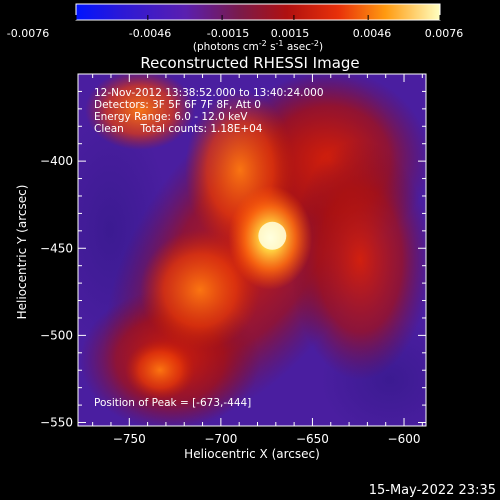 The width and height of the screenshot is (500, 500). Describe the element at coordinates (178, 129) in the screenshot. I see `annotation-clean: Clean Total counts: 1.18E+04` at that location.